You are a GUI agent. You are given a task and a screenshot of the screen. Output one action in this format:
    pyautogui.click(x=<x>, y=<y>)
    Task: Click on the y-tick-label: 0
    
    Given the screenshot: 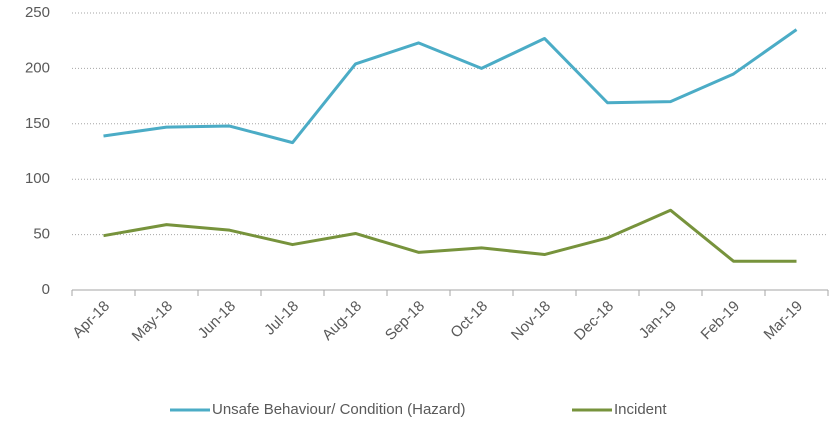 What is the action you would take?
    pyautogui.click(x=46, y=289)
    